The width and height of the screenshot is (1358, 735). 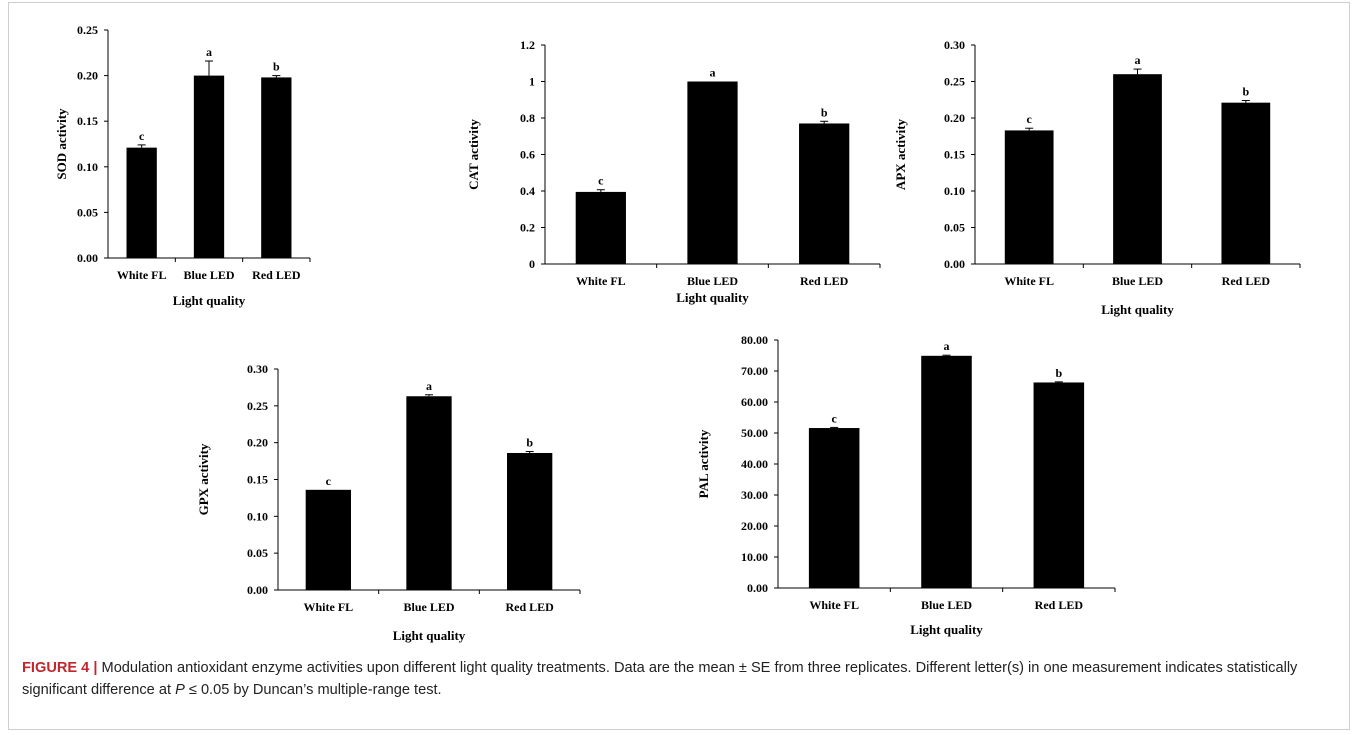 What do you see at coordinates (754, 340) in the screenshot?
I see `y-tick-label: 80.00` at bounding box center [754, 340].